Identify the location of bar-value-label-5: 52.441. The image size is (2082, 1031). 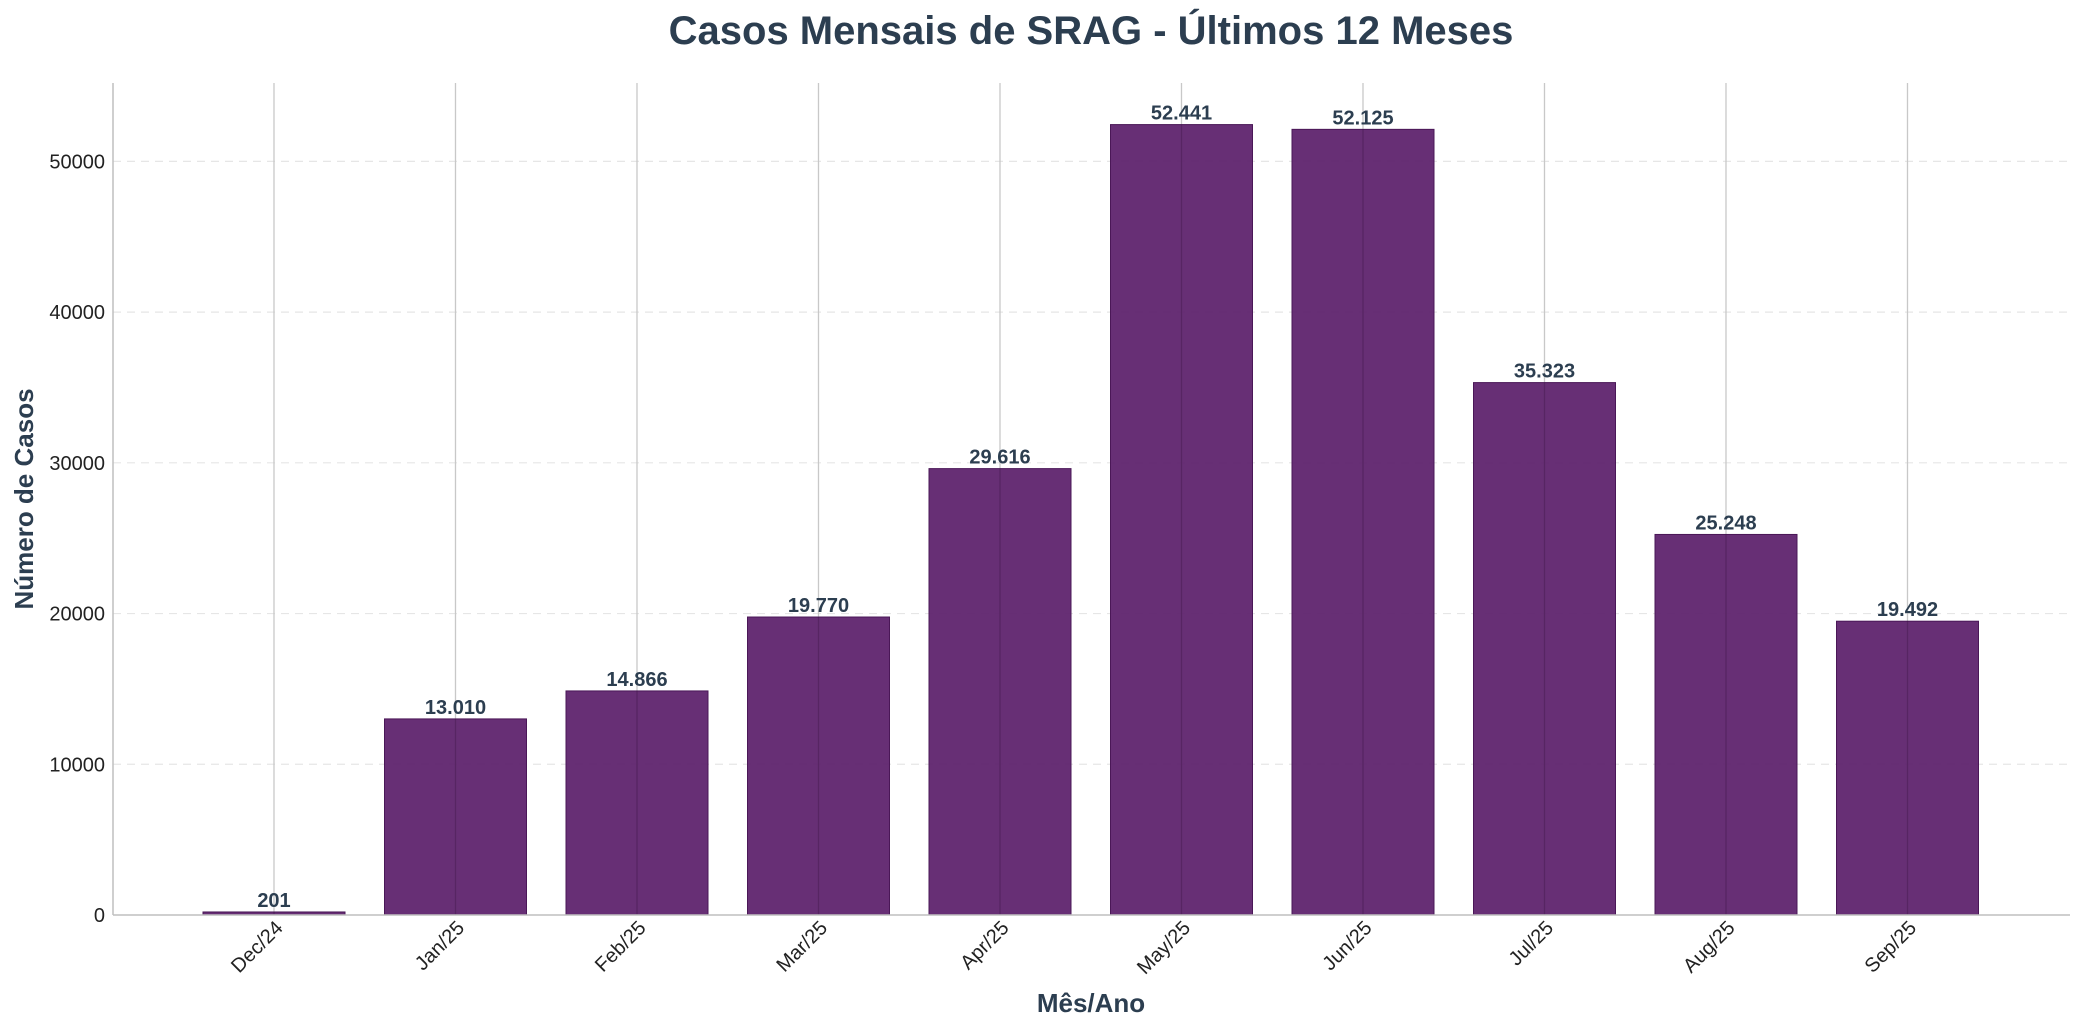
(1181, 114).